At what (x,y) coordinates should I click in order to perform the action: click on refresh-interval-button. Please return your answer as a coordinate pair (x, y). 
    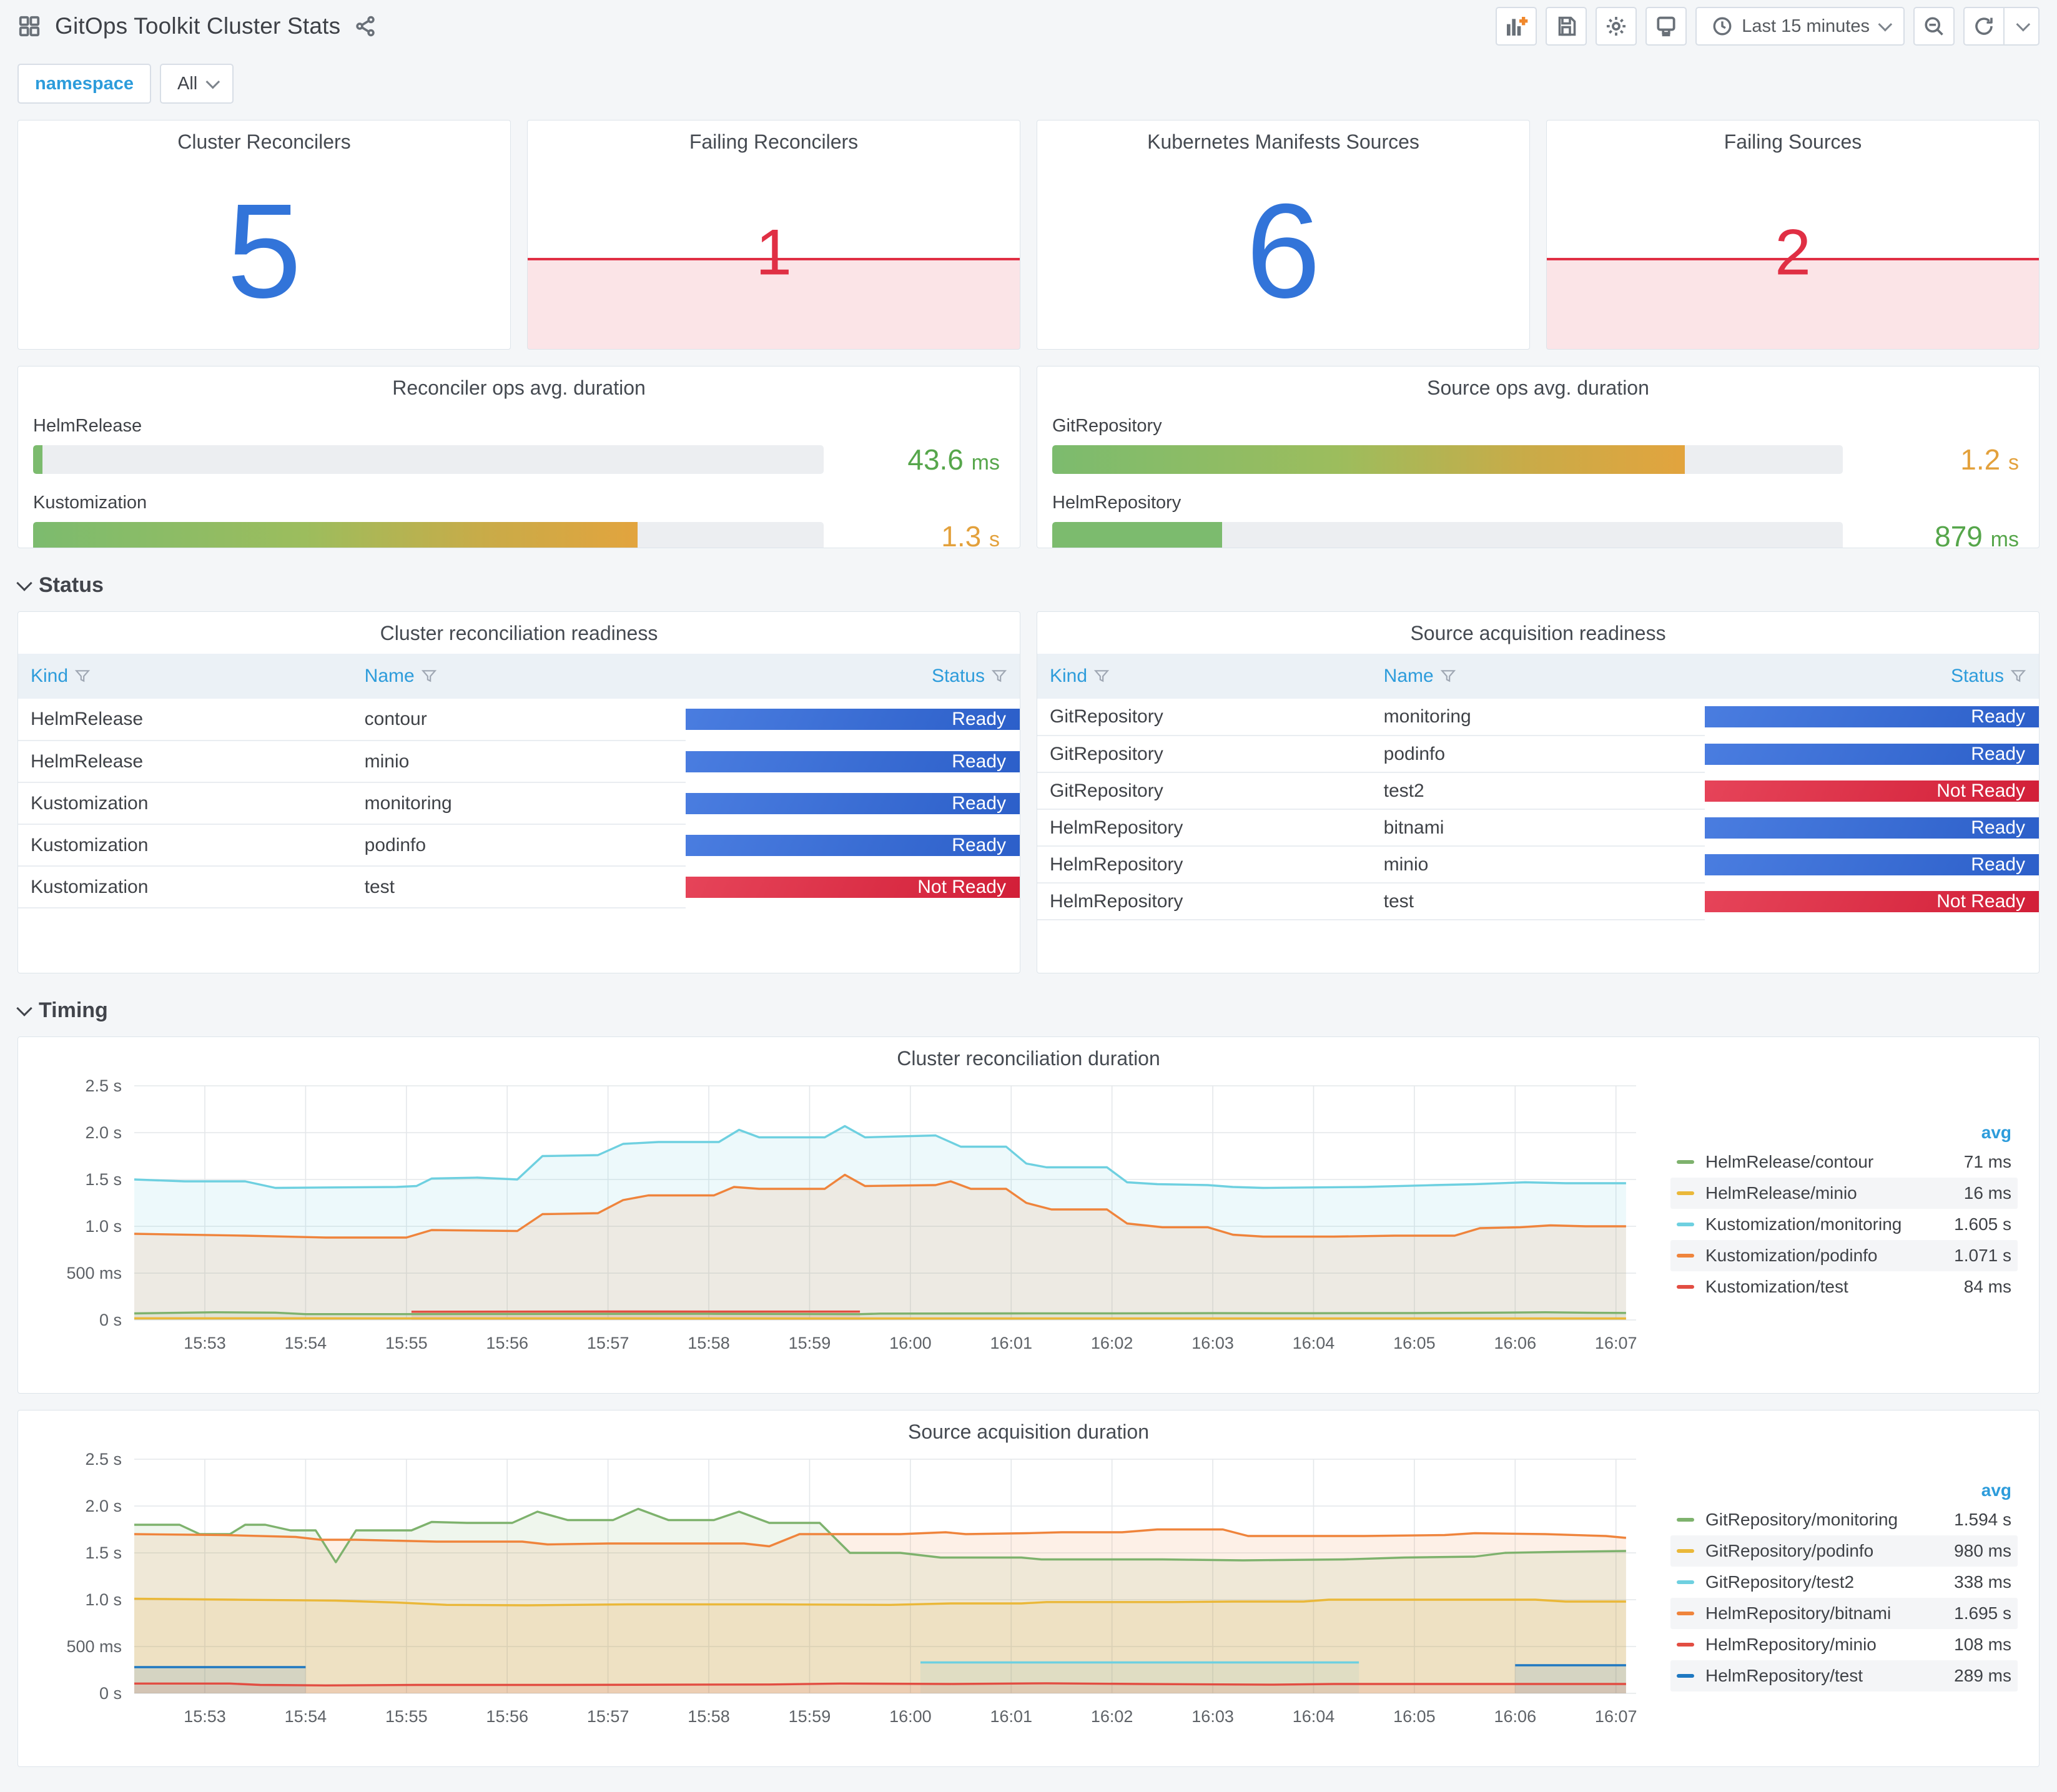
    Looking at the image, I should click on (2023, 26).